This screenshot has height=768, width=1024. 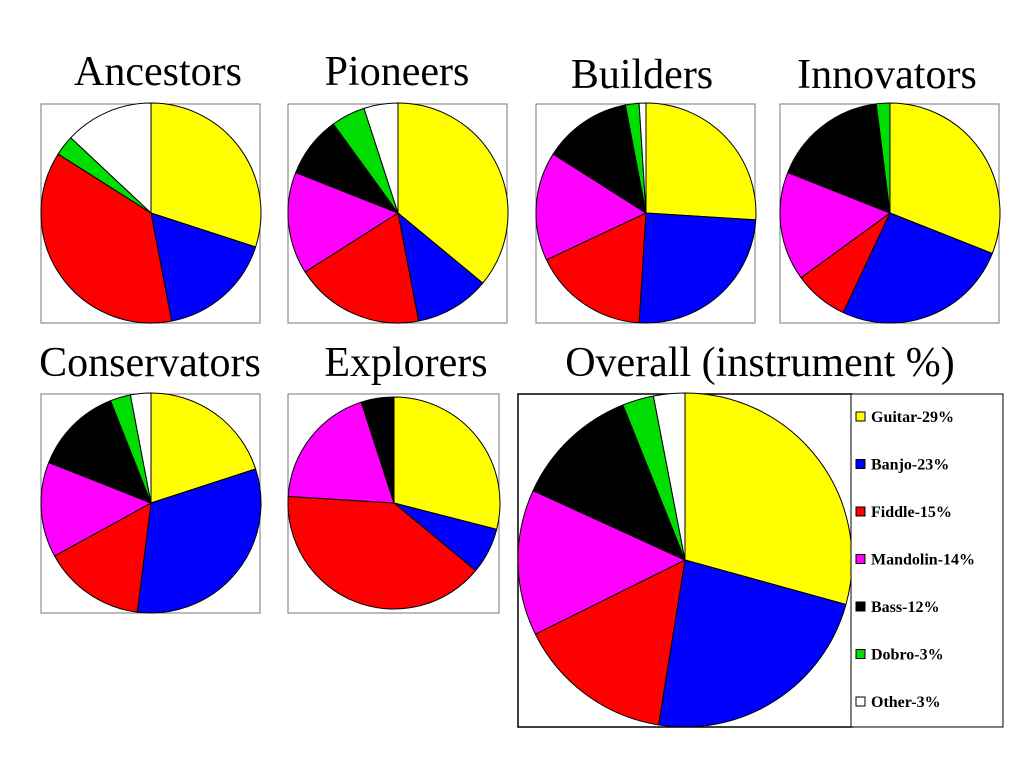 What do you see at coordinates (905, 607) in the screenshot?
I see `legend-label-bass: Bass-12%` at bounding box center [905, 607].